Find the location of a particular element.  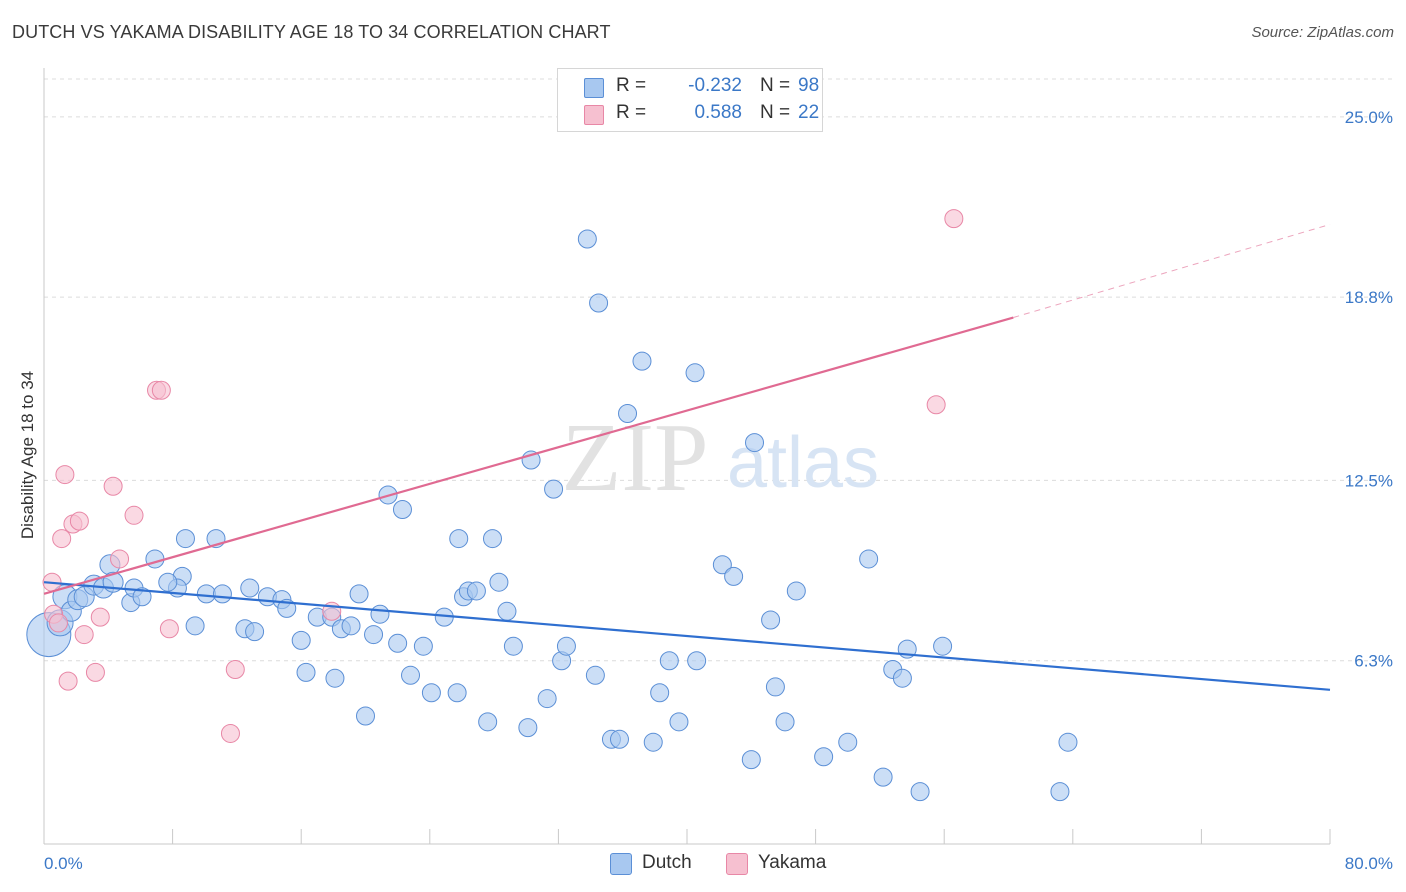

trend-line-dutch is located at coordinates (687, 636).